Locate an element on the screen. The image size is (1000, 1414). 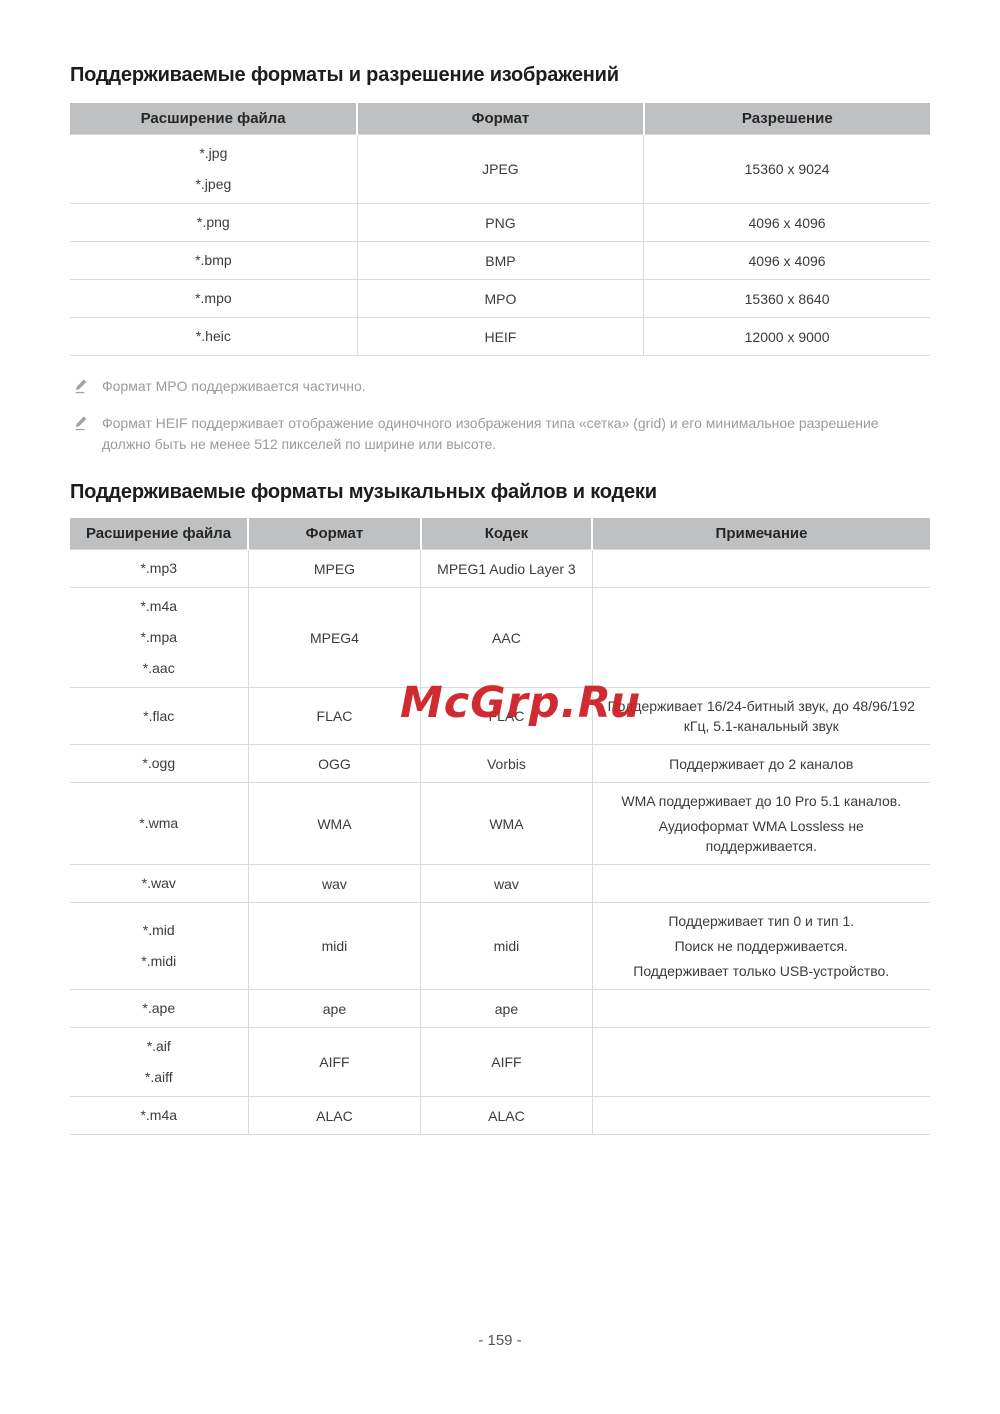
file-extension-cell: *.flac is located at coordinates (159, 716).